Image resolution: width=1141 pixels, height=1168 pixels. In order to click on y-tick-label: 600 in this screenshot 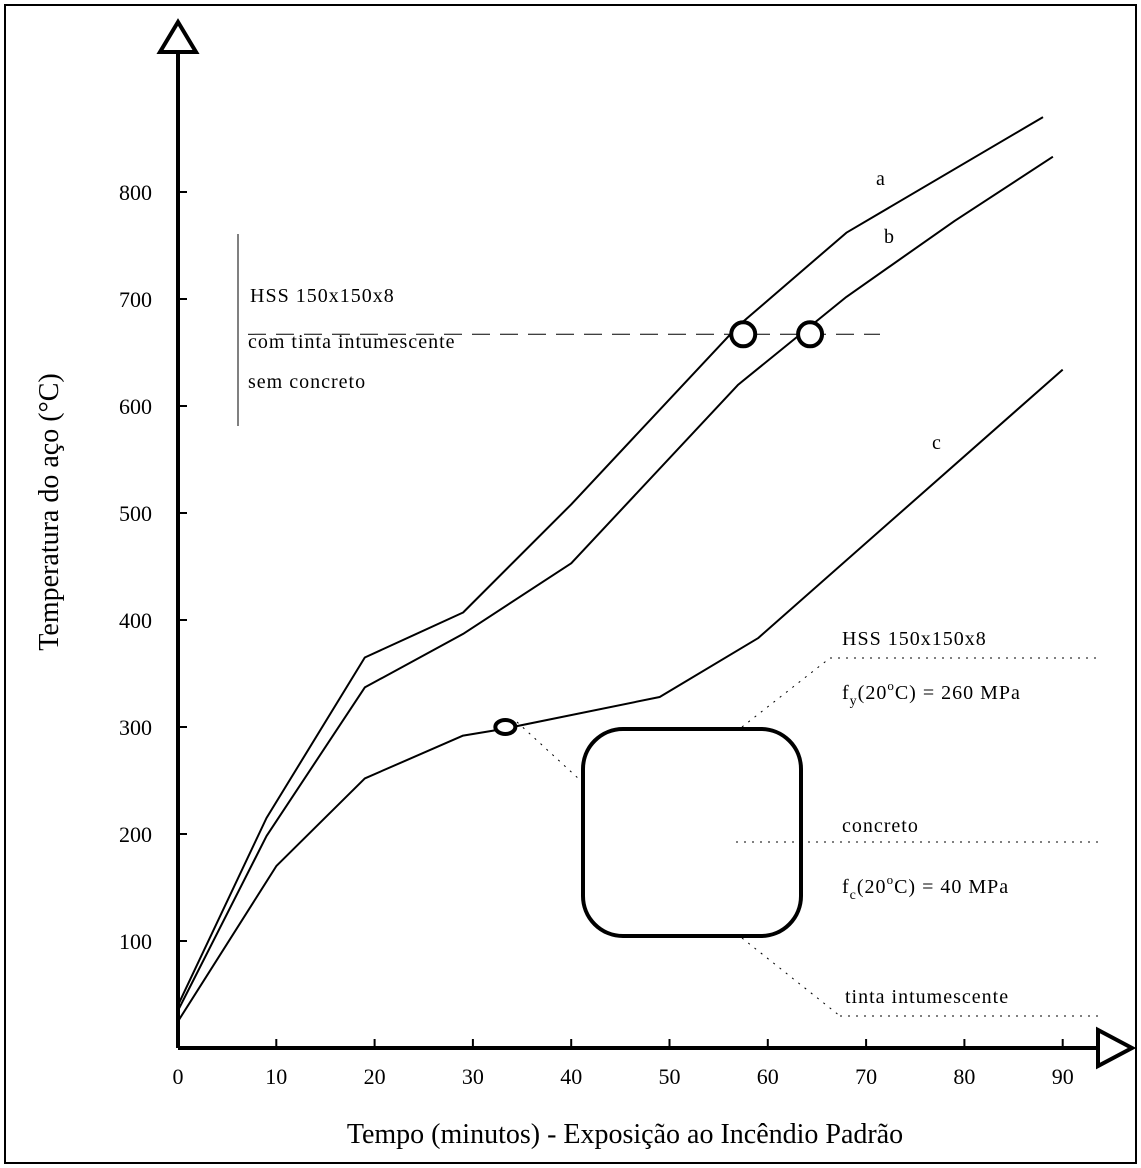, I will do `click(135, 406)`.